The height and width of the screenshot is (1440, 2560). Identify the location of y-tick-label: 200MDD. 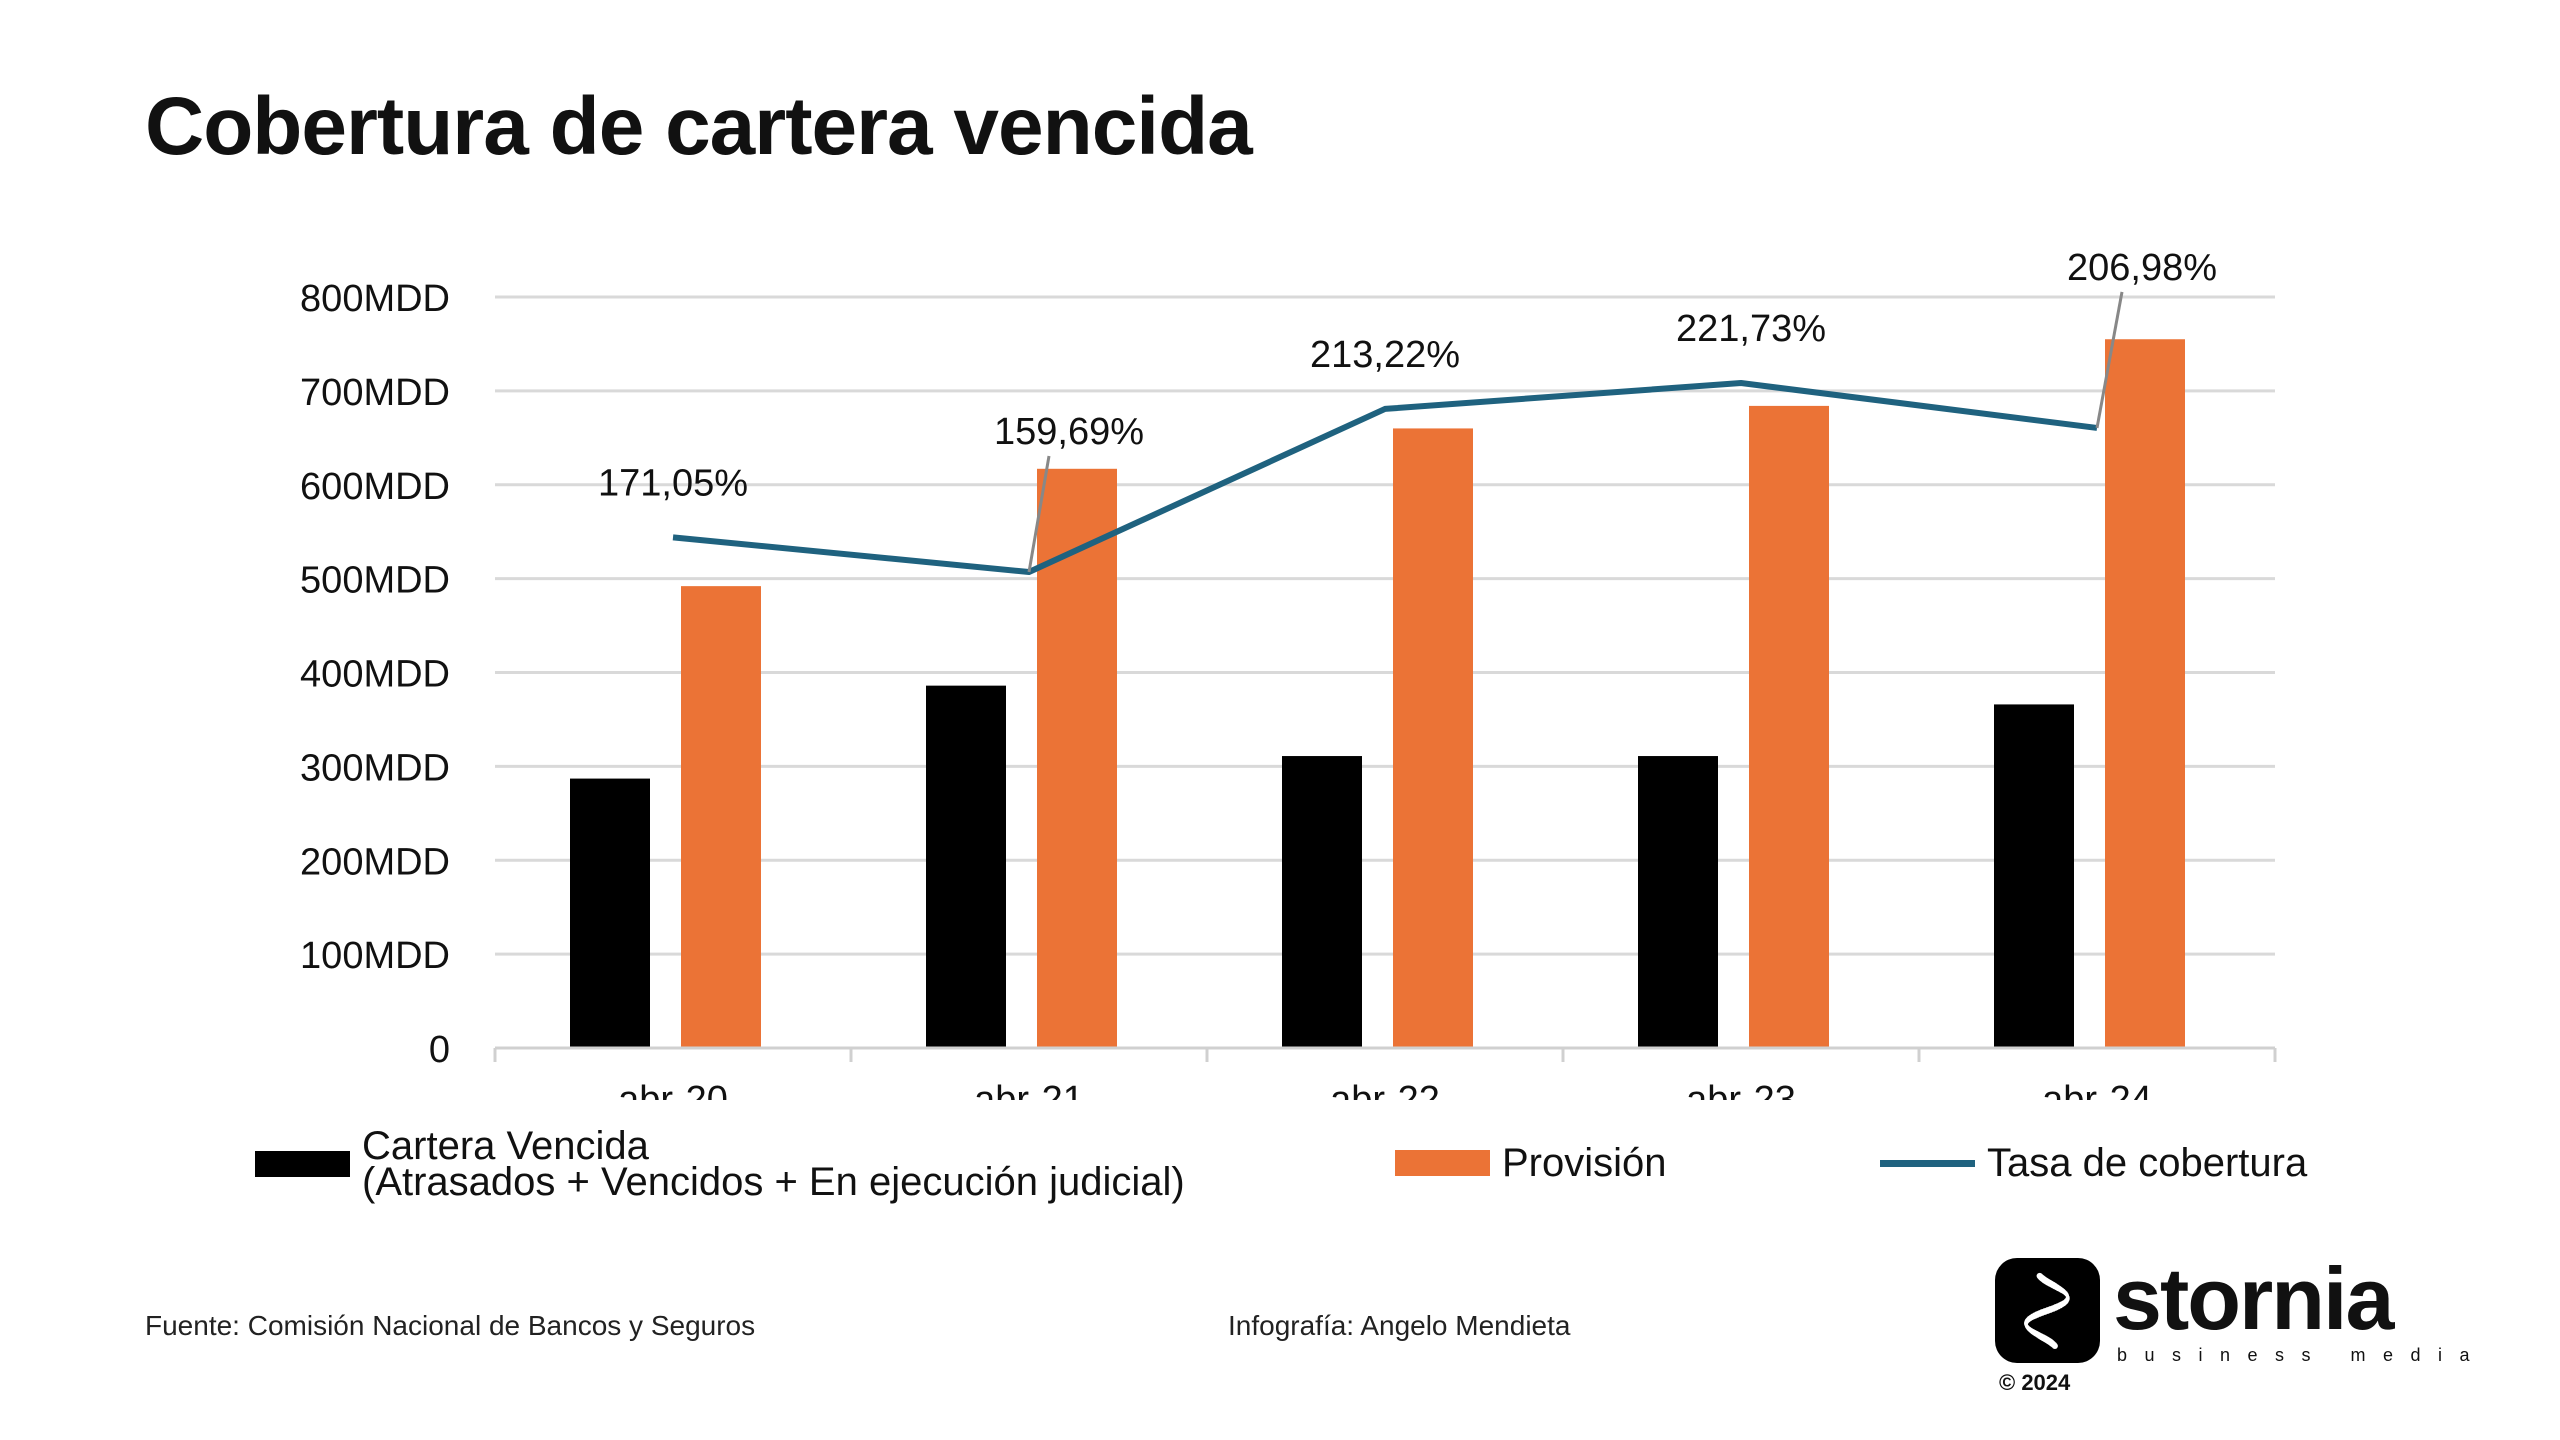
(375, 862).